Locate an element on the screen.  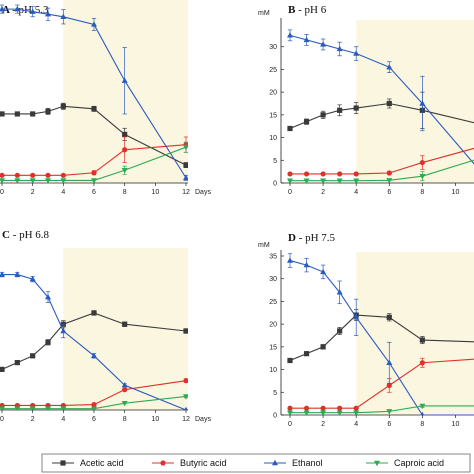
legend-item-acetic-acid: Acetic acid is located at coordinates (88, 463).